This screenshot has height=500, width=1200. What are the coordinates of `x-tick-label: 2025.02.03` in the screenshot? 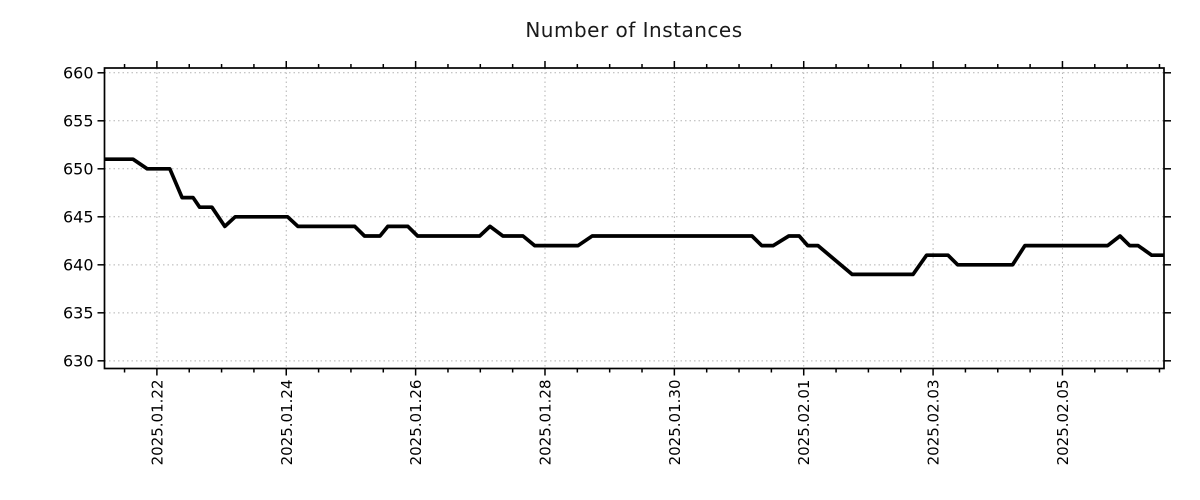 It's located at (934, 422).